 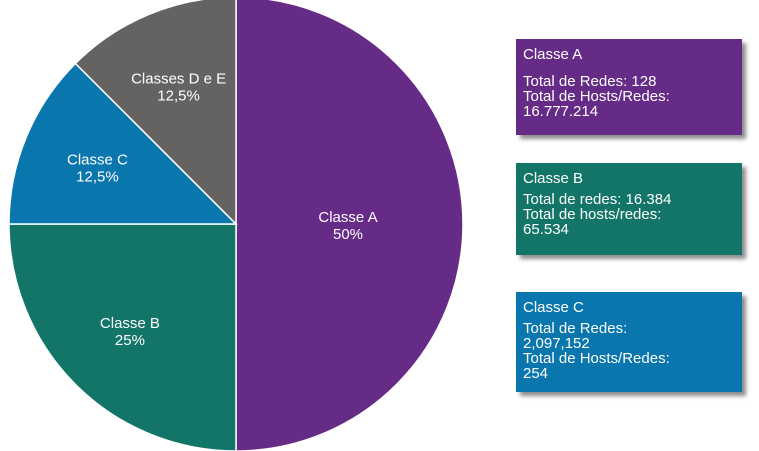 I want to click on info-box-line: 254, so click(x=536, y=373).